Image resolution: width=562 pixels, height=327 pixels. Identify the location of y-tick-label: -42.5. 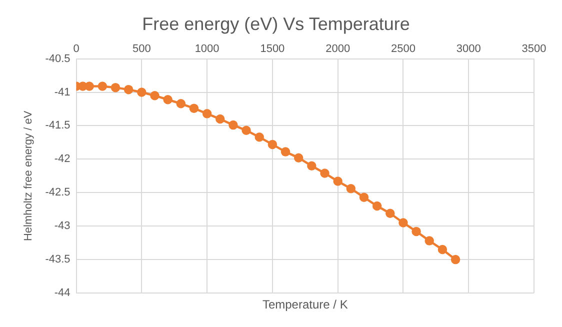
(57, 192).